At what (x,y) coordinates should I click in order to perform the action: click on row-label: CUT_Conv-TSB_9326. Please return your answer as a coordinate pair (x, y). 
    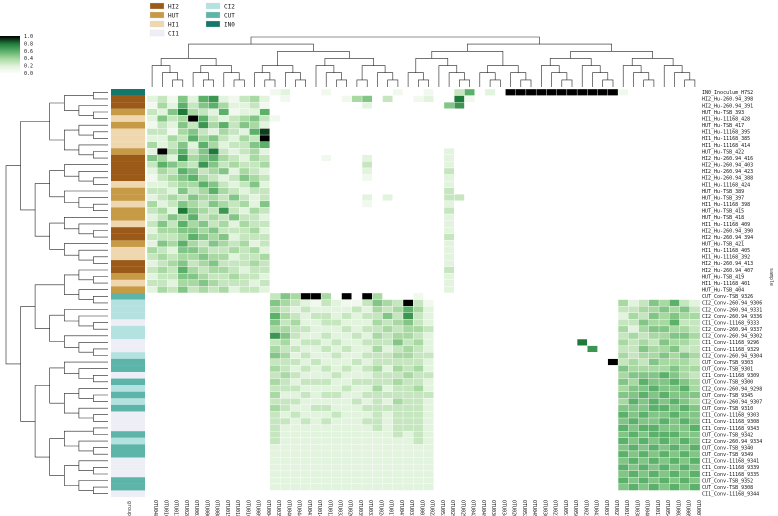
    Looking at the image, I should click on (727, 297).